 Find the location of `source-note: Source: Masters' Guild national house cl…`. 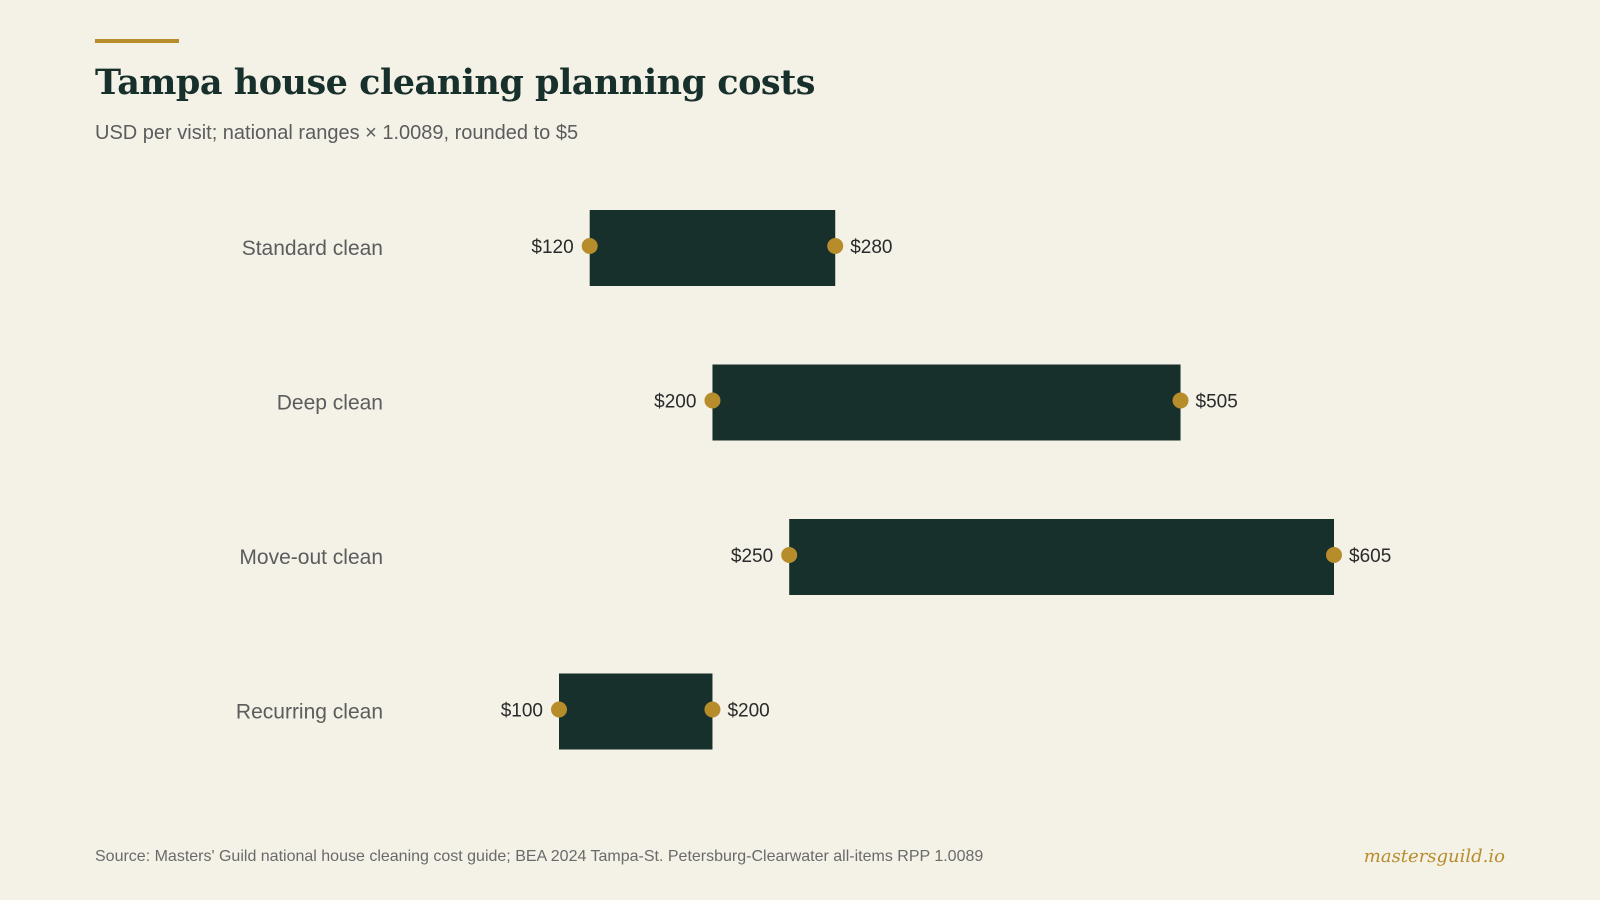

source-note: Source: Masters' Guild national house cl… is located at coordinates (539, 856).